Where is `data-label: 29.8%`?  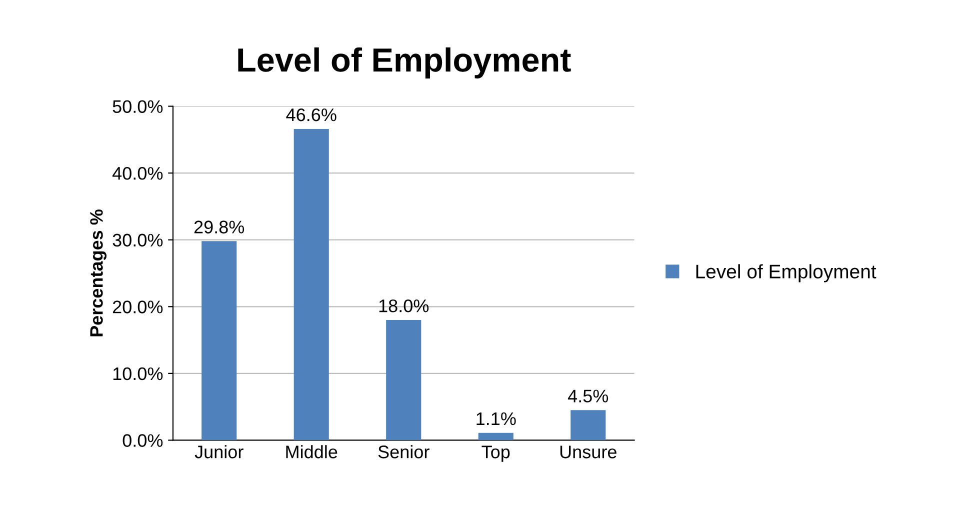 data-label: 29.8% is located at coordinates (219, 227).